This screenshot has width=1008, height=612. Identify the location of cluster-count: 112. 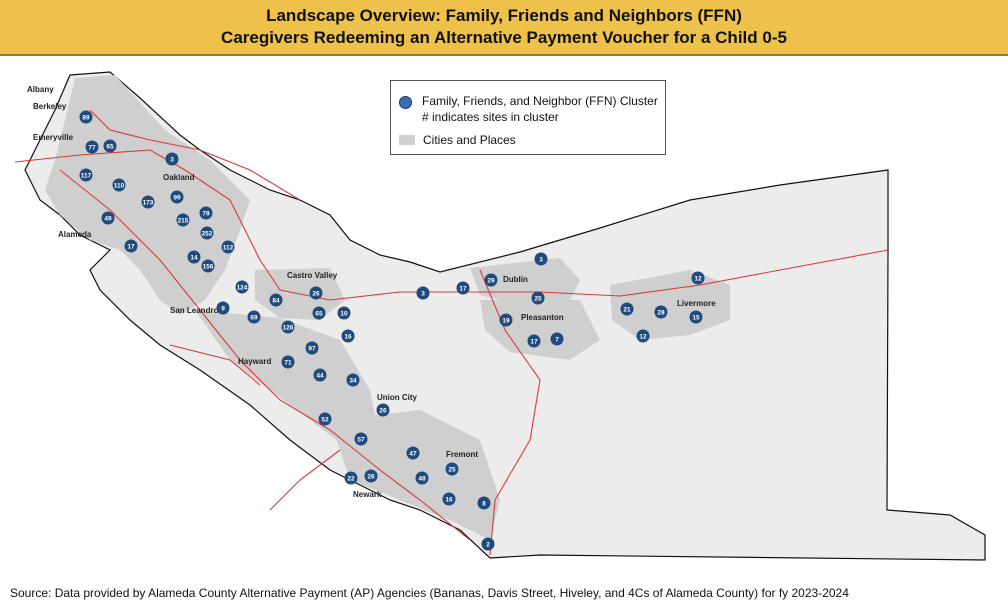
(228, 248).